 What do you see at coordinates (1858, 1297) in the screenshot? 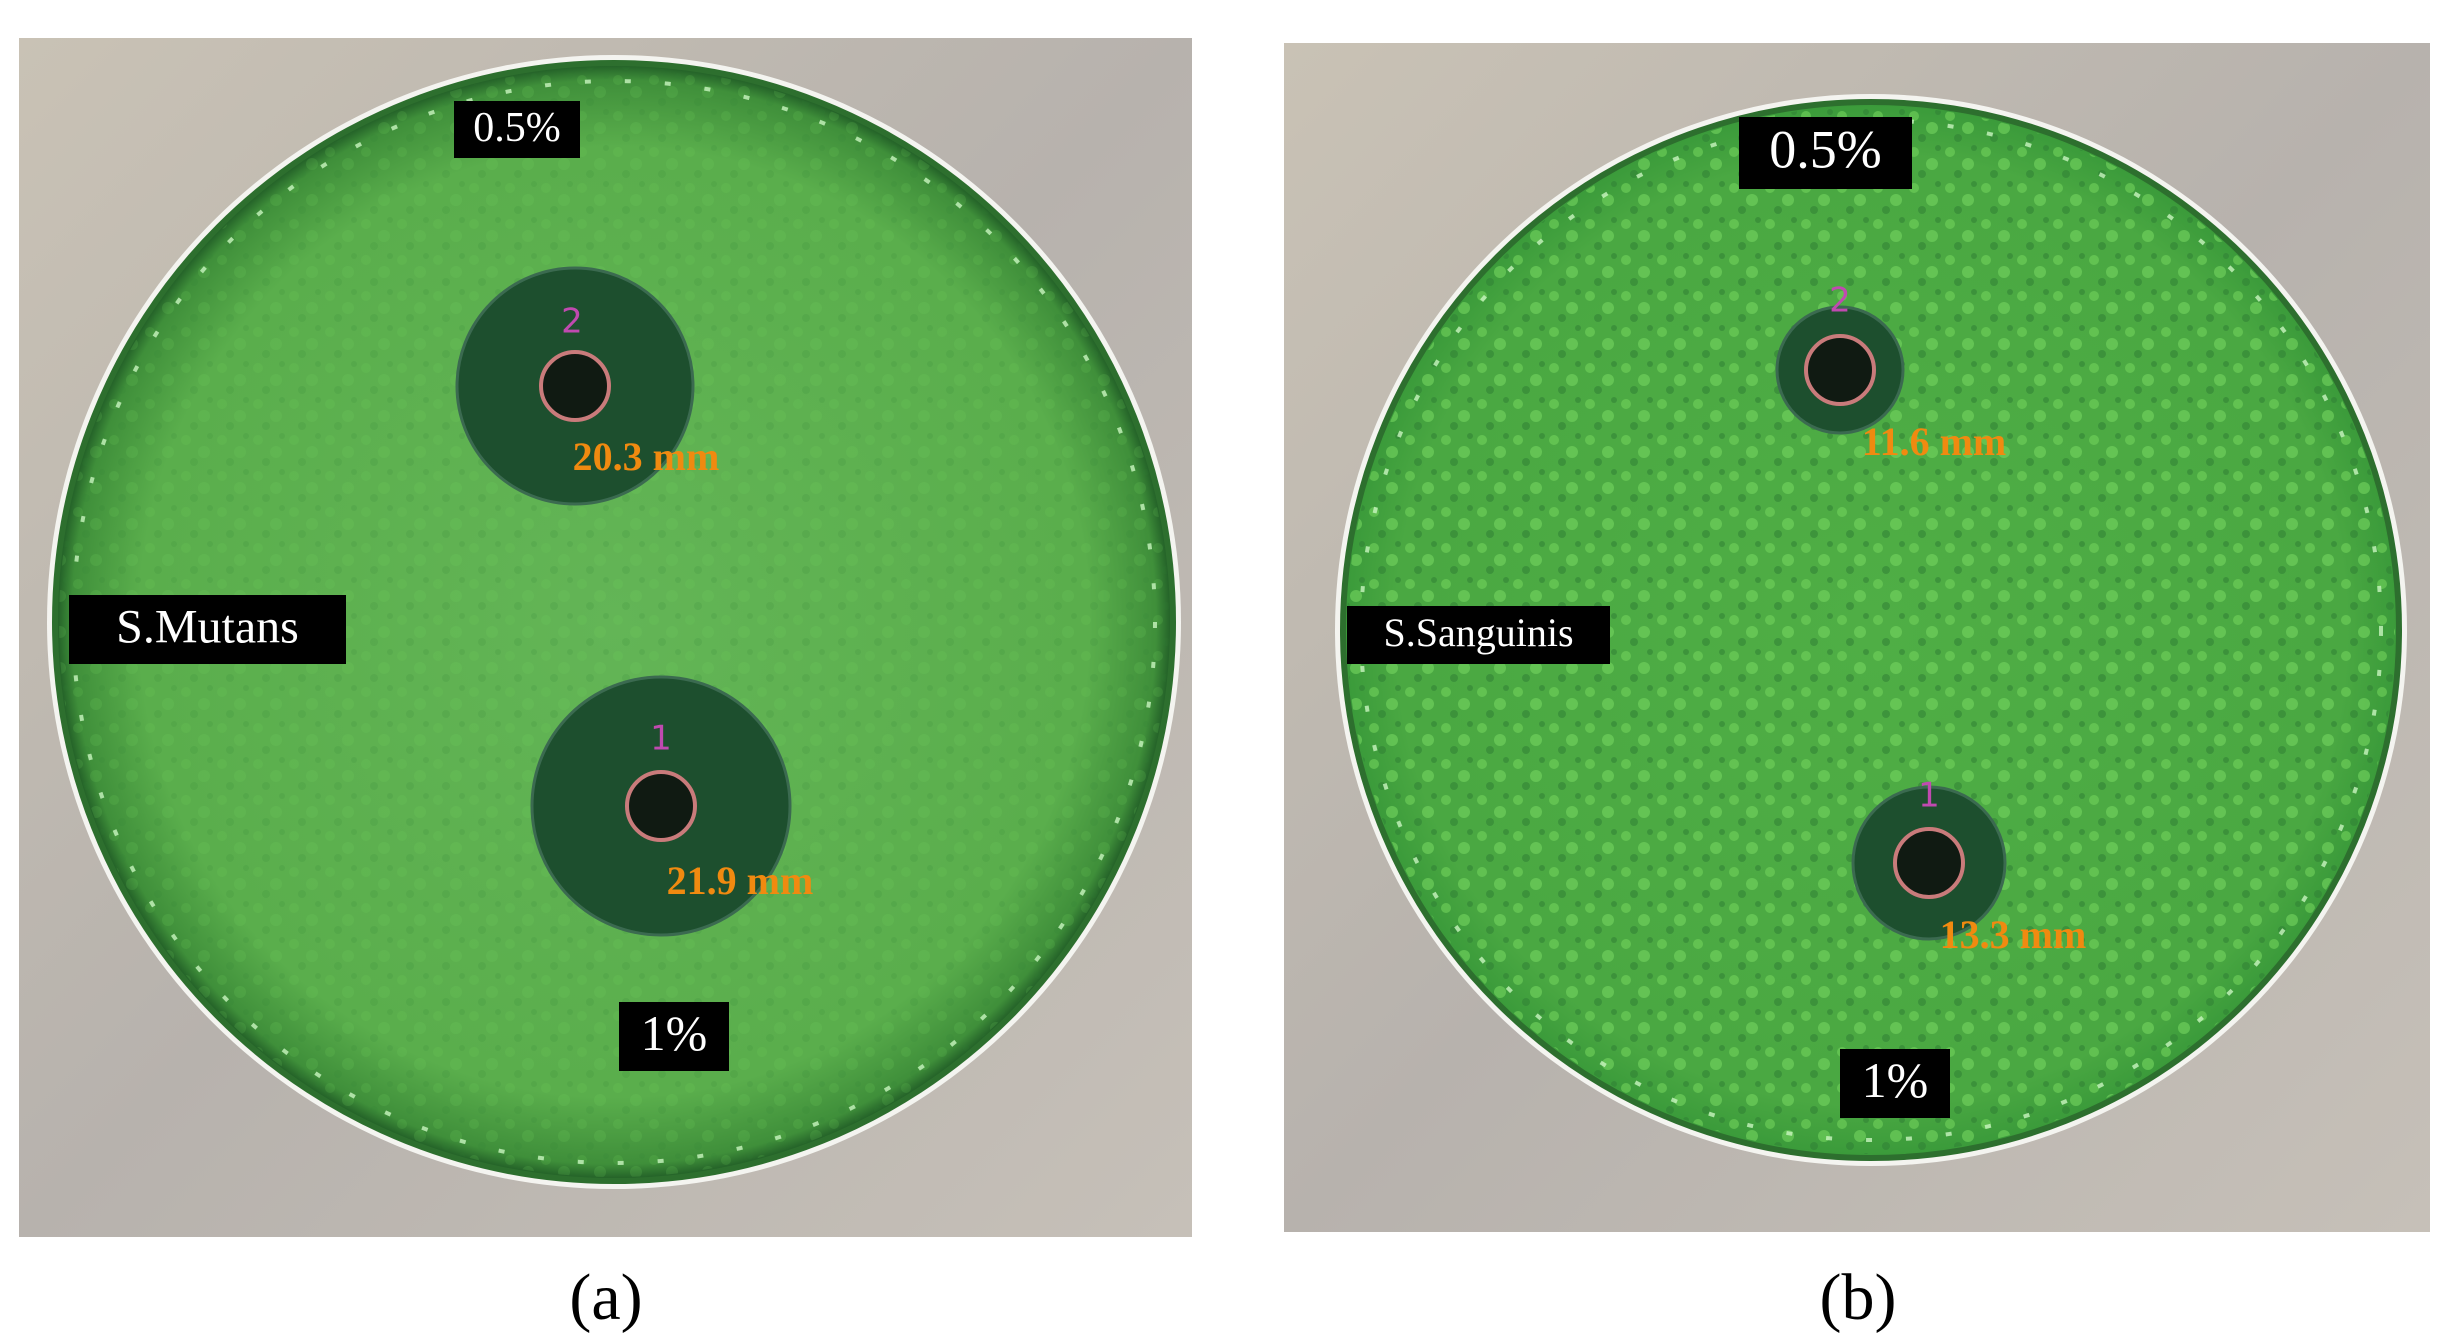
I see `panel-caption: (b)` at bounding box center [1858, 1297].